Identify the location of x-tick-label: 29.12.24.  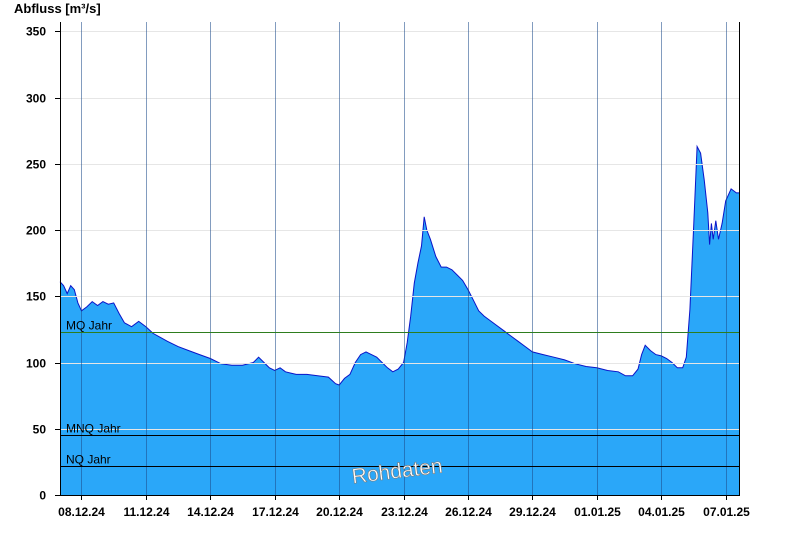
(532, 512).